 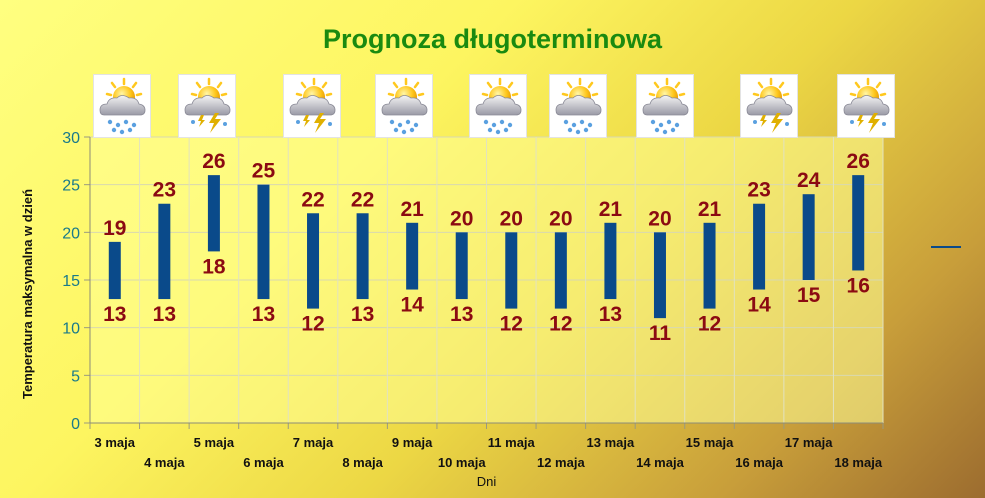 I want to click on x-tick-label: 13 maja, so click(x=611, y=442).